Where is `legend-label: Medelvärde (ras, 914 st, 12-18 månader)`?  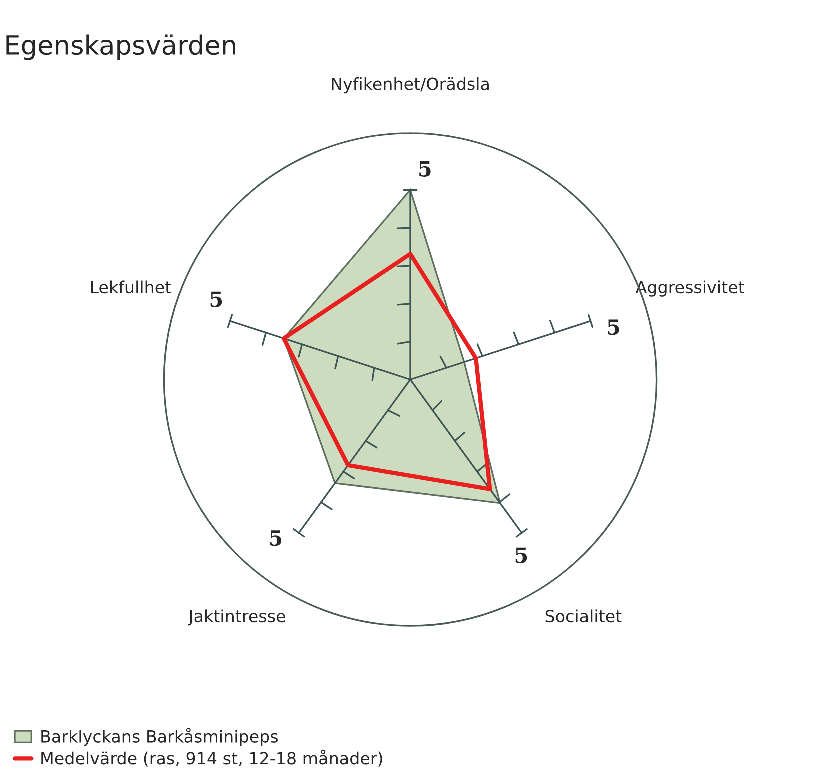 legend-label: Medelvärde (ras, 914 st, 12-18 månader) is located at coordinates (212, 758).